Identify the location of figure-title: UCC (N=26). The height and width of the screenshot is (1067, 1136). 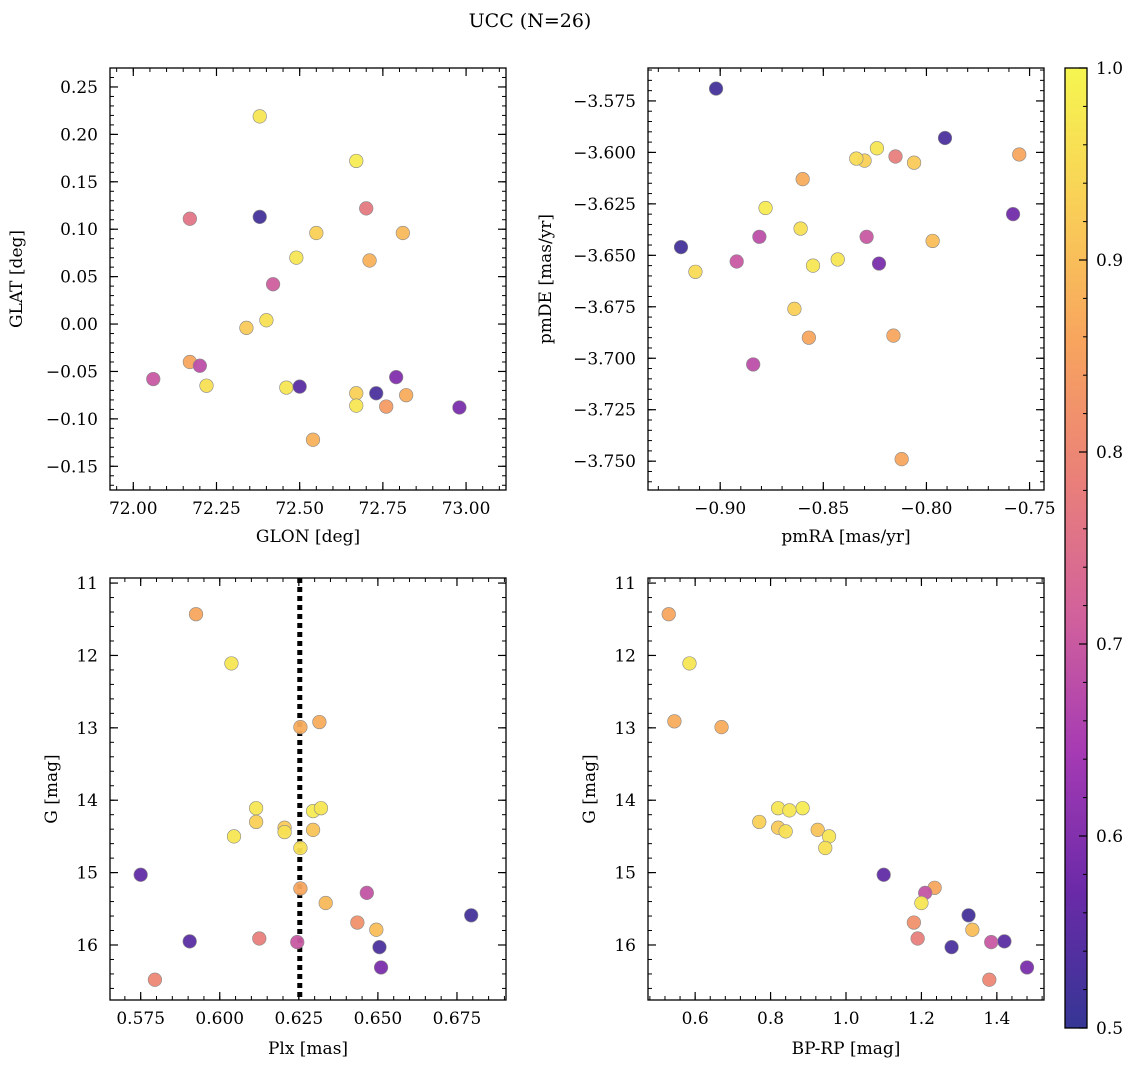
(530, 21).